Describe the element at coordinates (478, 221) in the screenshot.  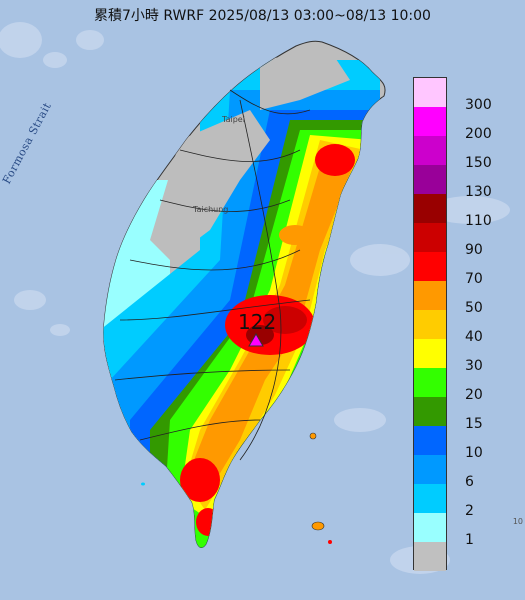
I see `legend-label: 110` at that location.